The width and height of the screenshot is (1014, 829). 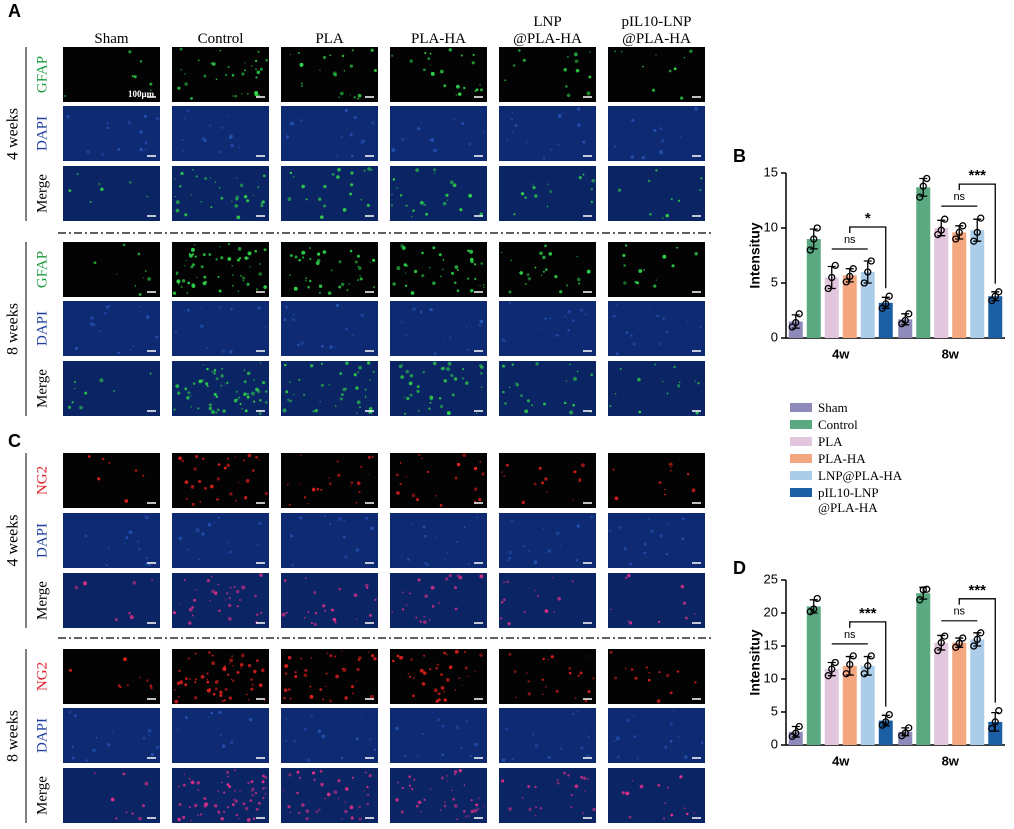 I want to click on significance-label: ns, so click(x=850, y=240).